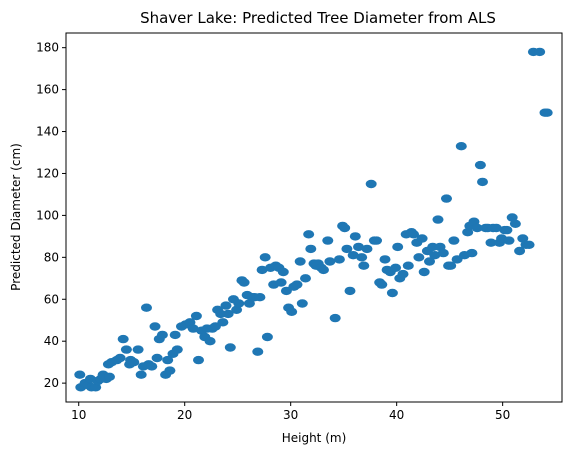 This screenshot has width=571, height=455. I want to click on y-tick-label: 80, so click(51, 257).